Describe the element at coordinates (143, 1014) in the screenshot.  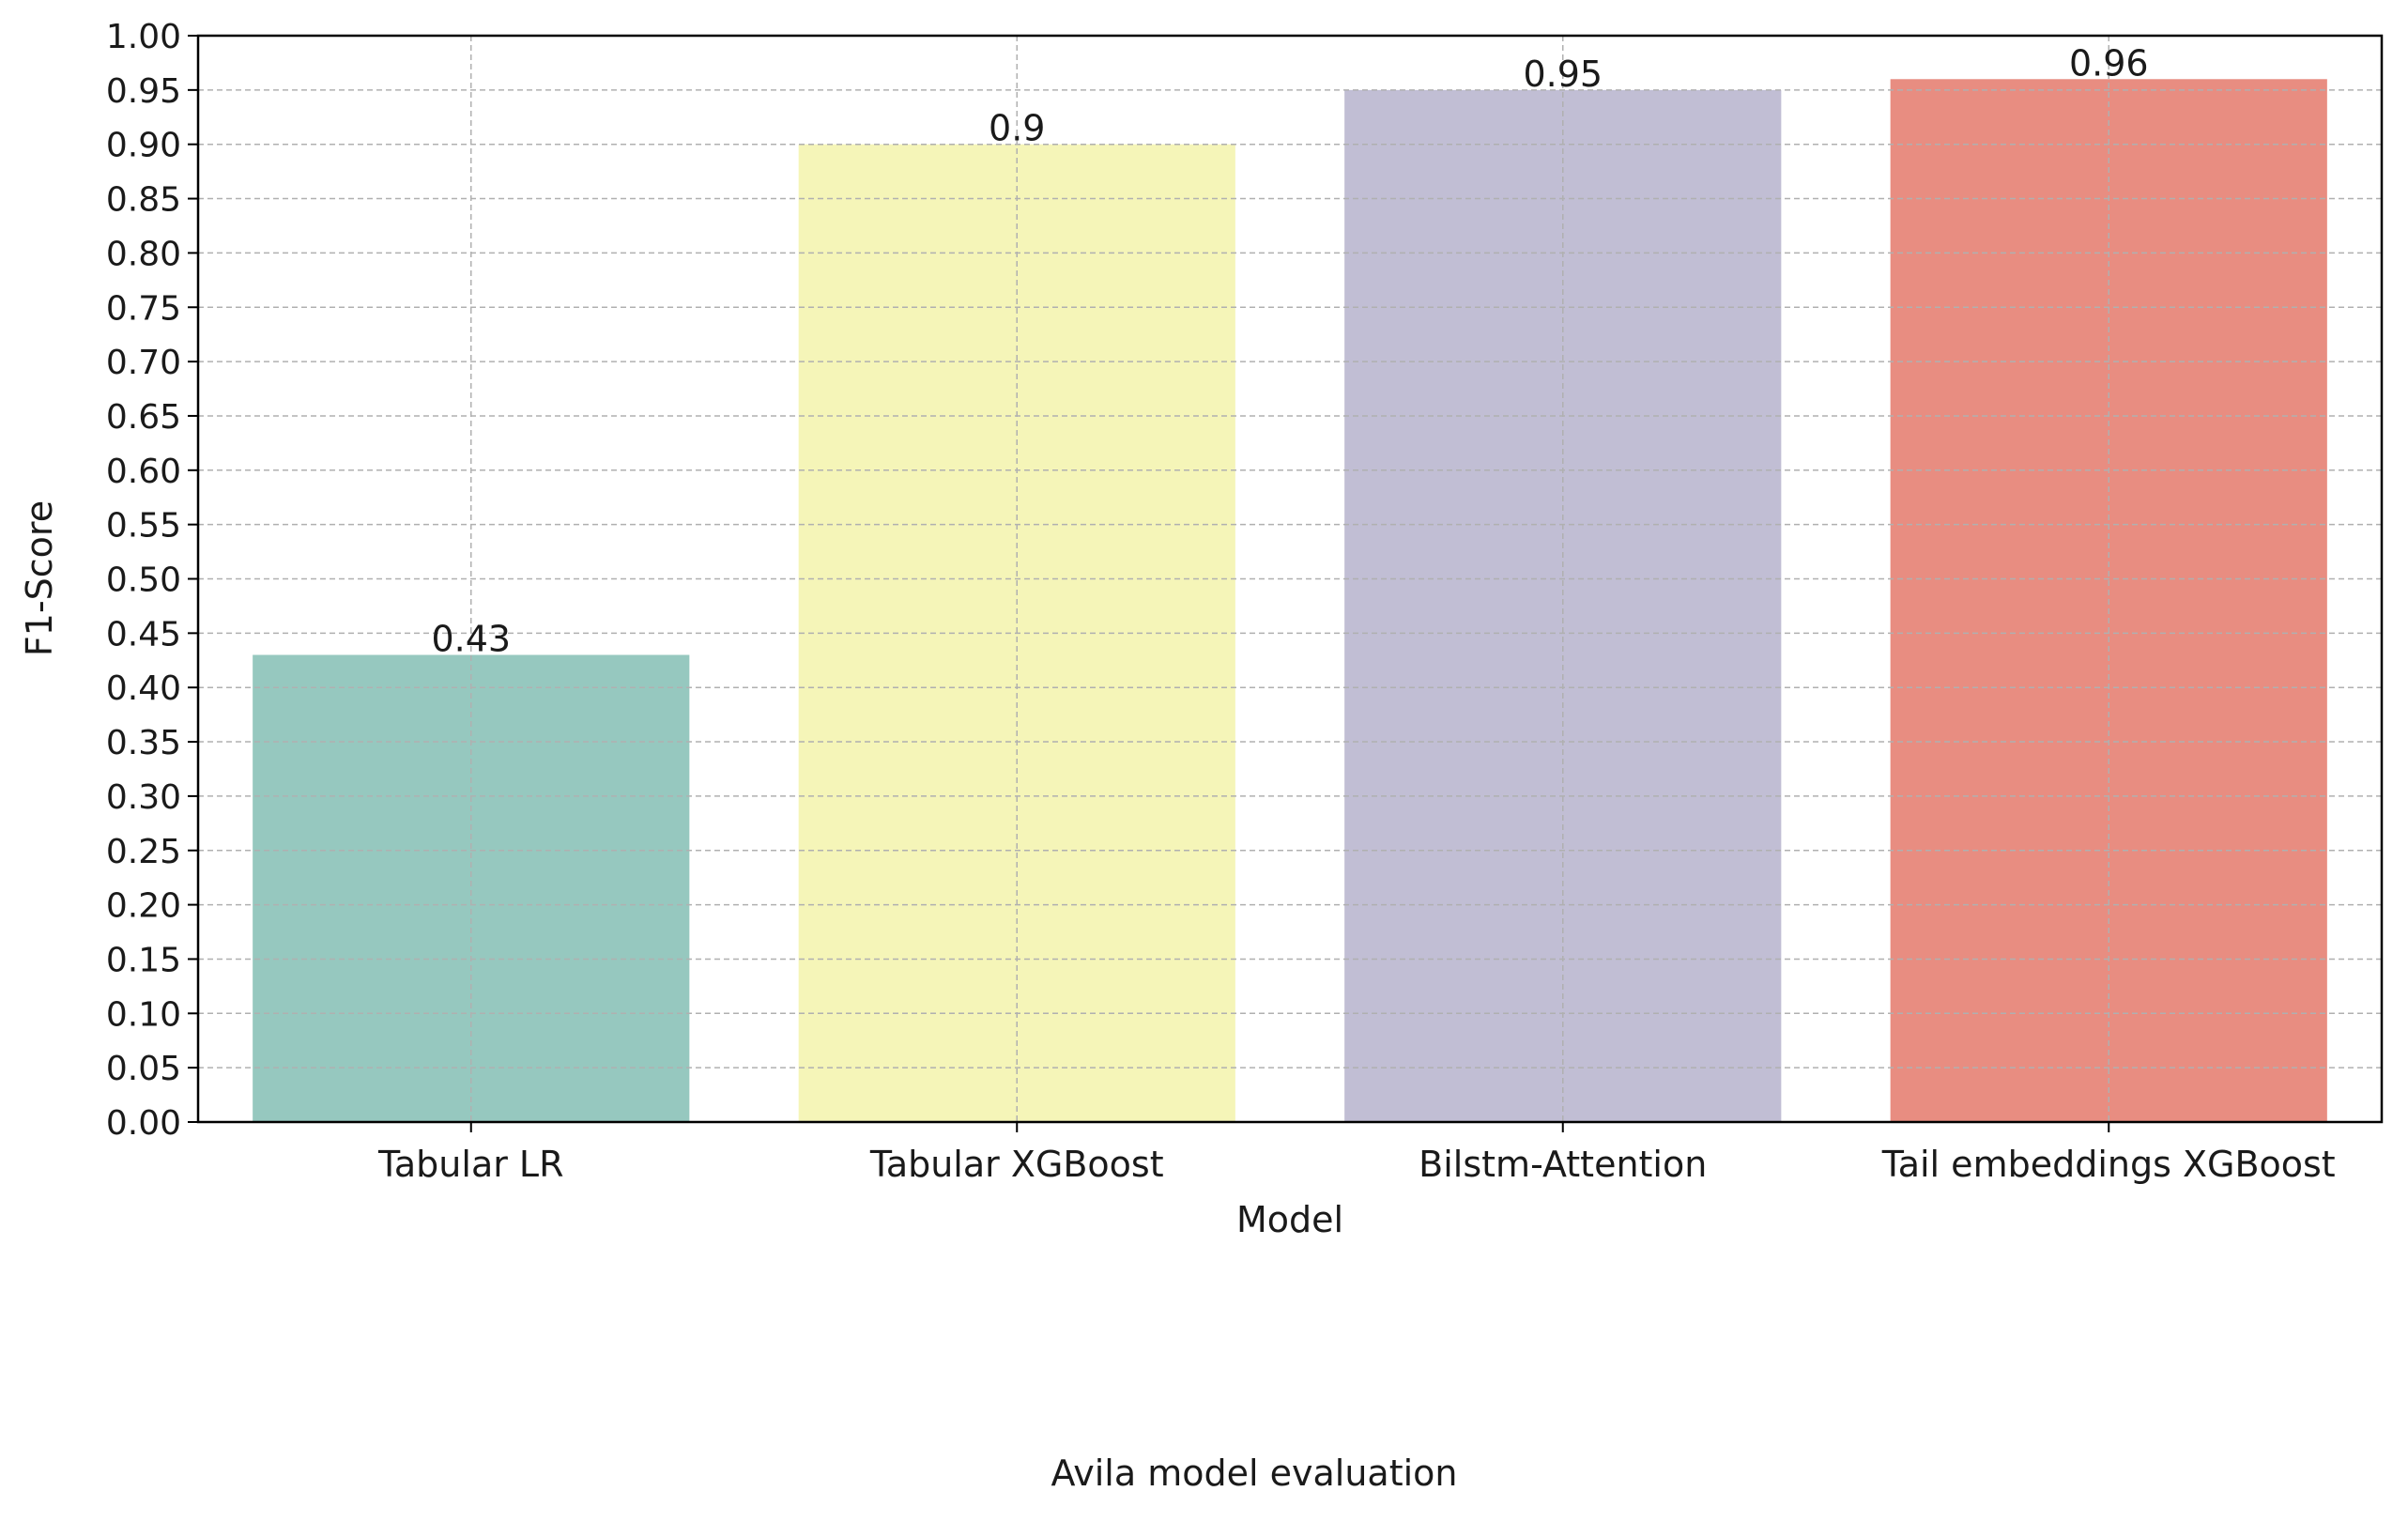
I see `y-tick-label-2: 0.10` at that location.